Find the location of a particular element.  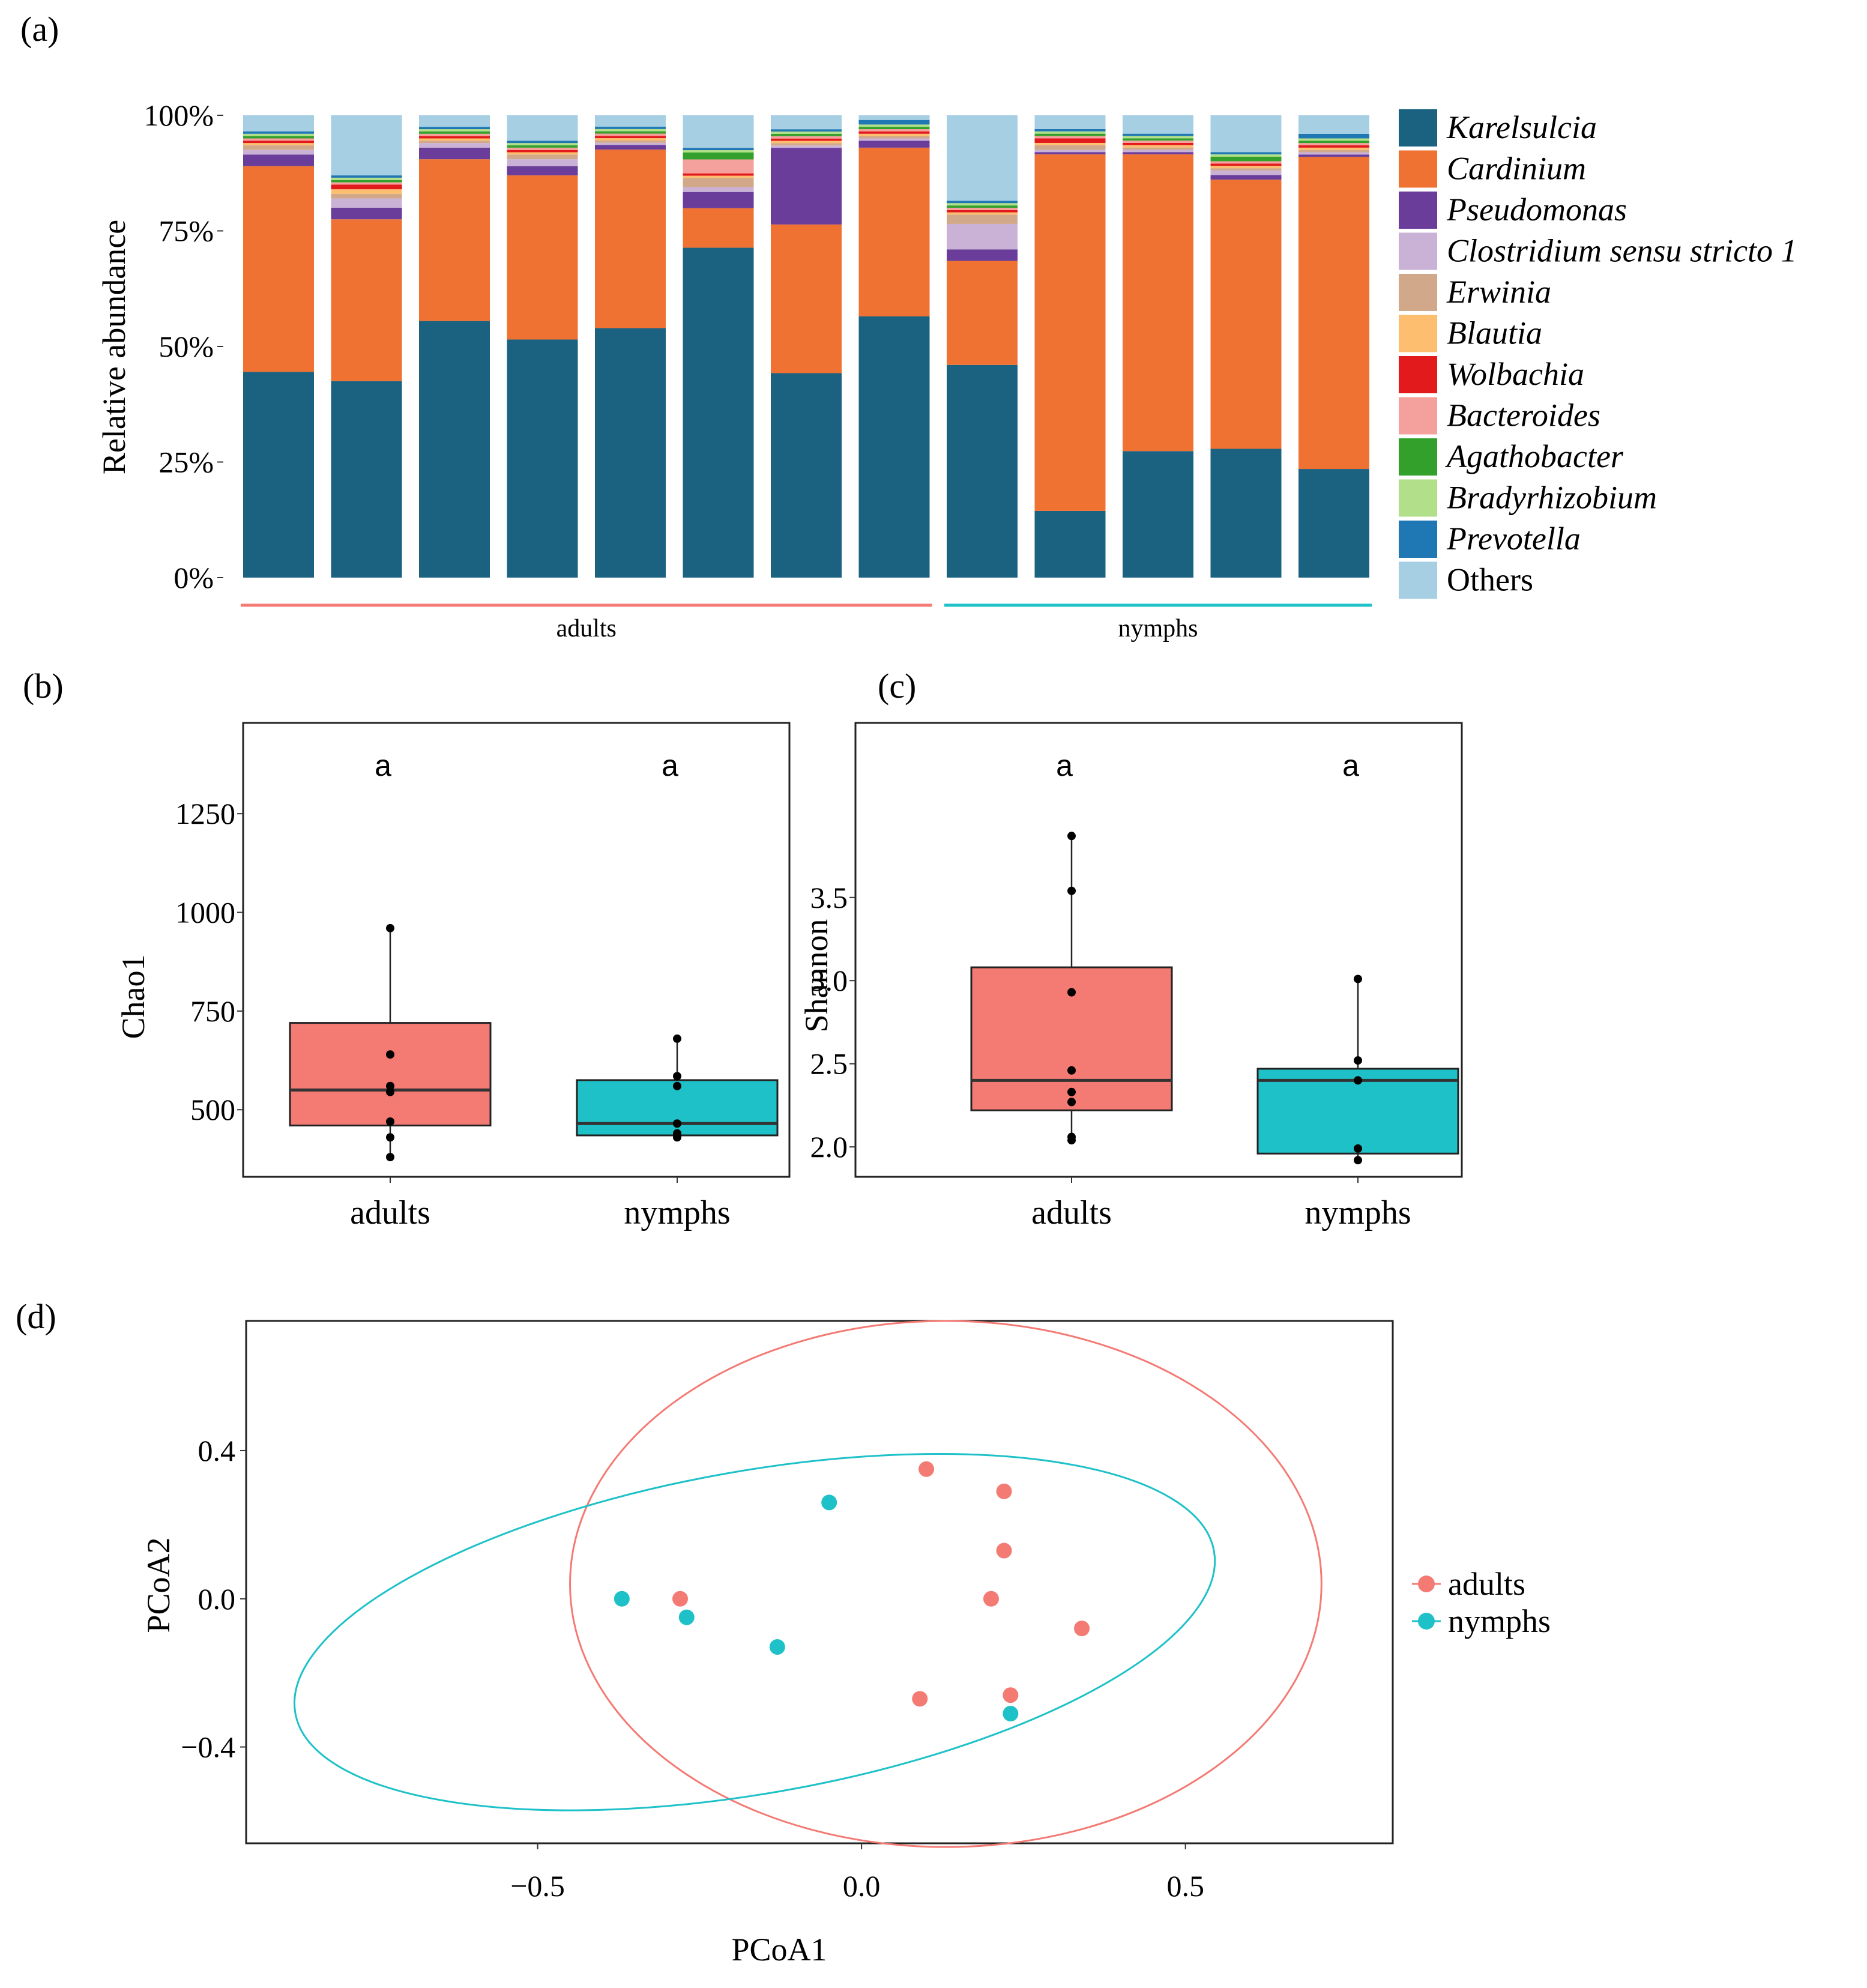

panel-a-bars is located at coordinates (806, 346).